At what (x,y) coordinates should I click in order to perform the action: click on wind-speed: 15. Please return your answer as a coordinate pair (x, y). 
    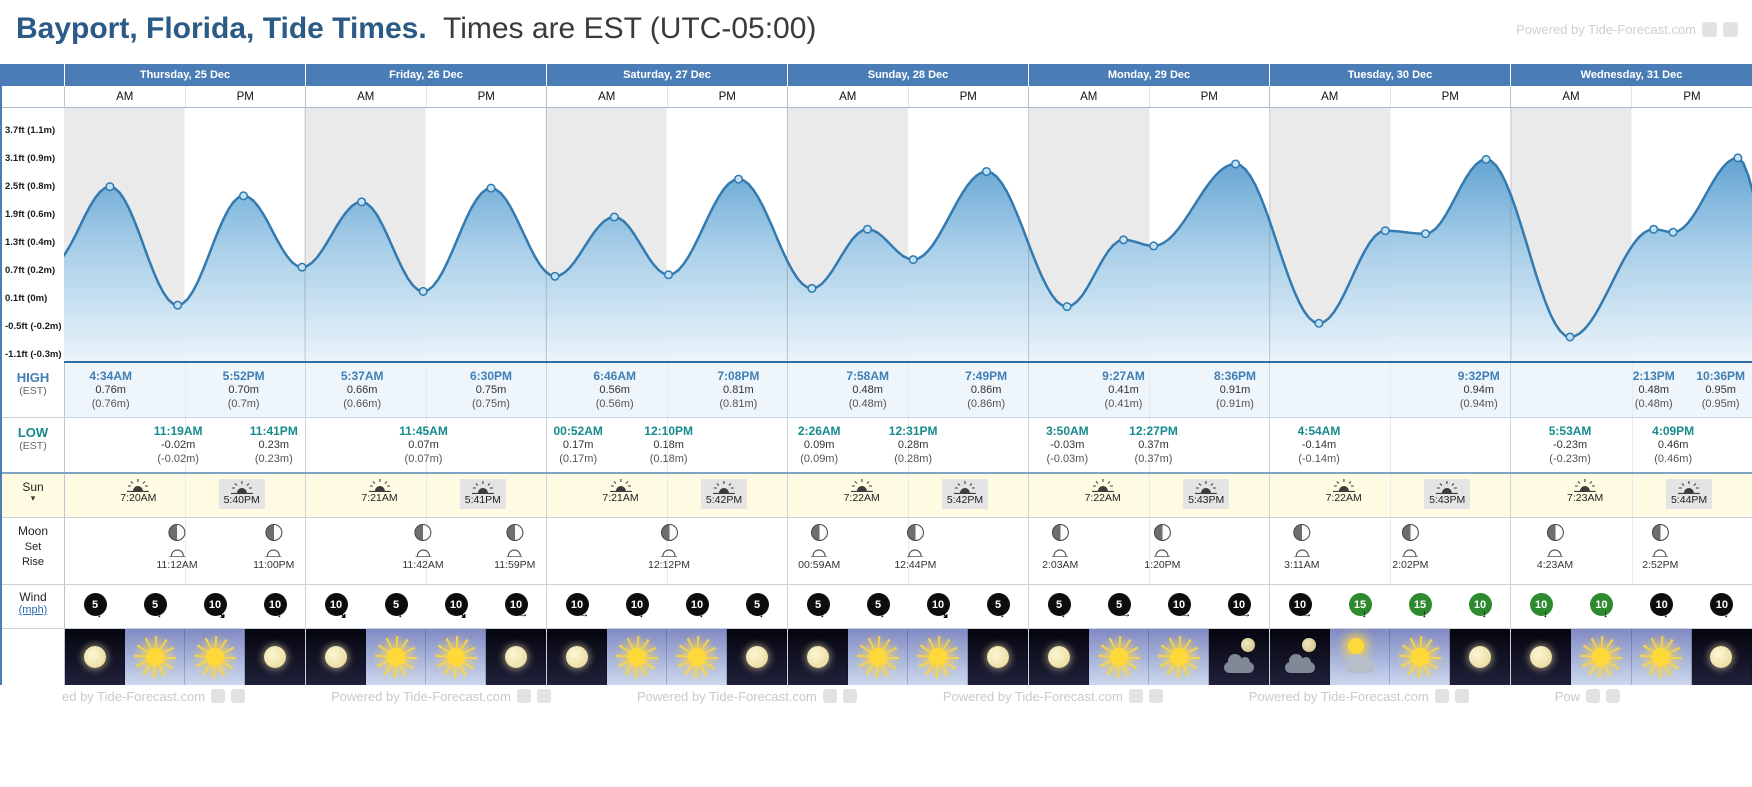
    Looking at the image, I should click on (1420, 604).